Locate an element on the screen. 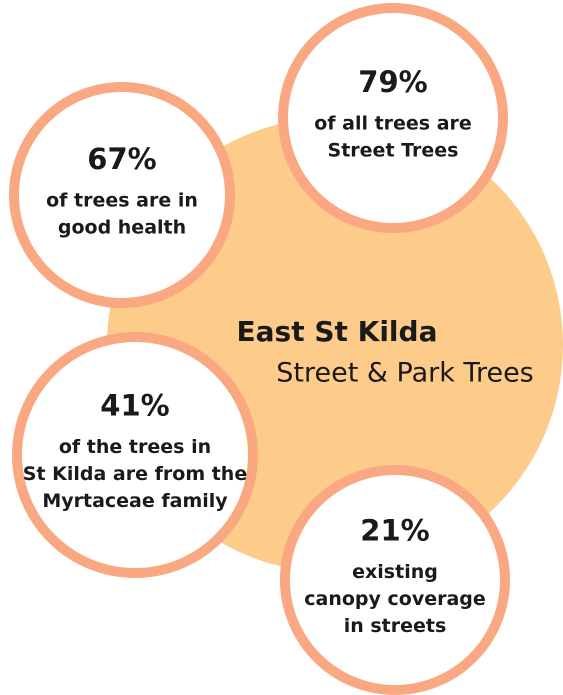 The image size is (563, 695). stat-value: 41% is located at coordinates (134, 406).